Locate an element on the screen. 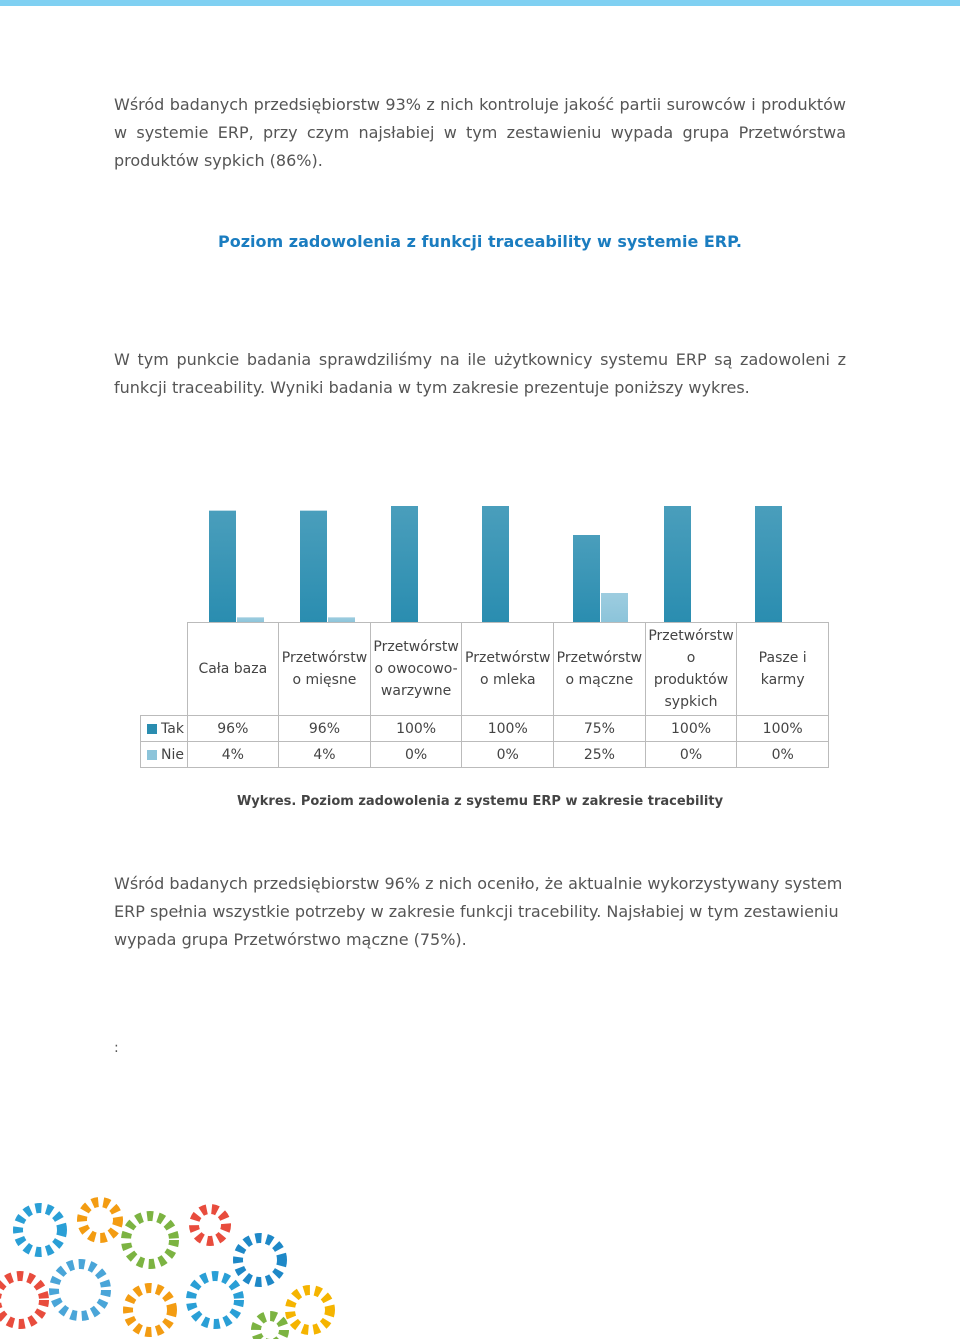 The height and width of the screenshot is (1339, 960). category-label: Przetwórstwo produktów sypkich is located at coordinates (691, 669).